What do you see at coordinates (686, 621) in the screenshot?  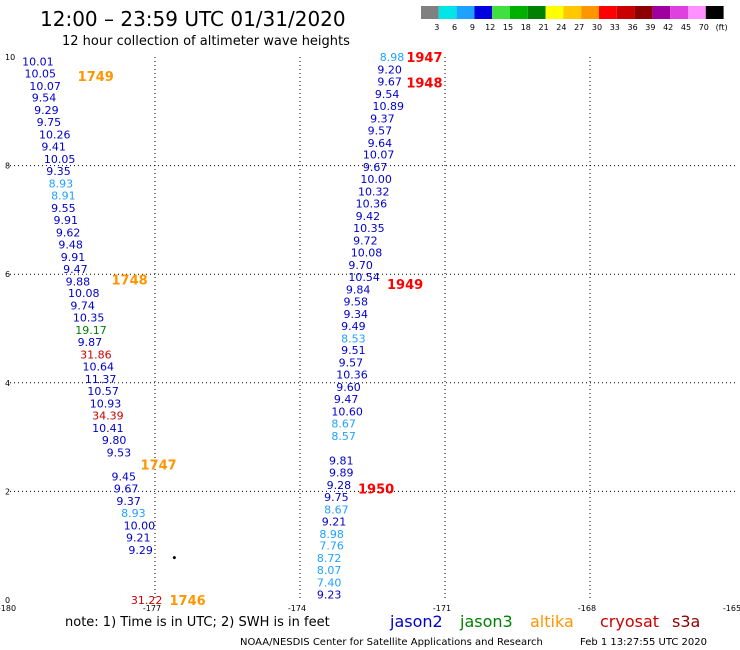 I see `satellite-legend-s3a: s3a` at bounding box center [686, 621].